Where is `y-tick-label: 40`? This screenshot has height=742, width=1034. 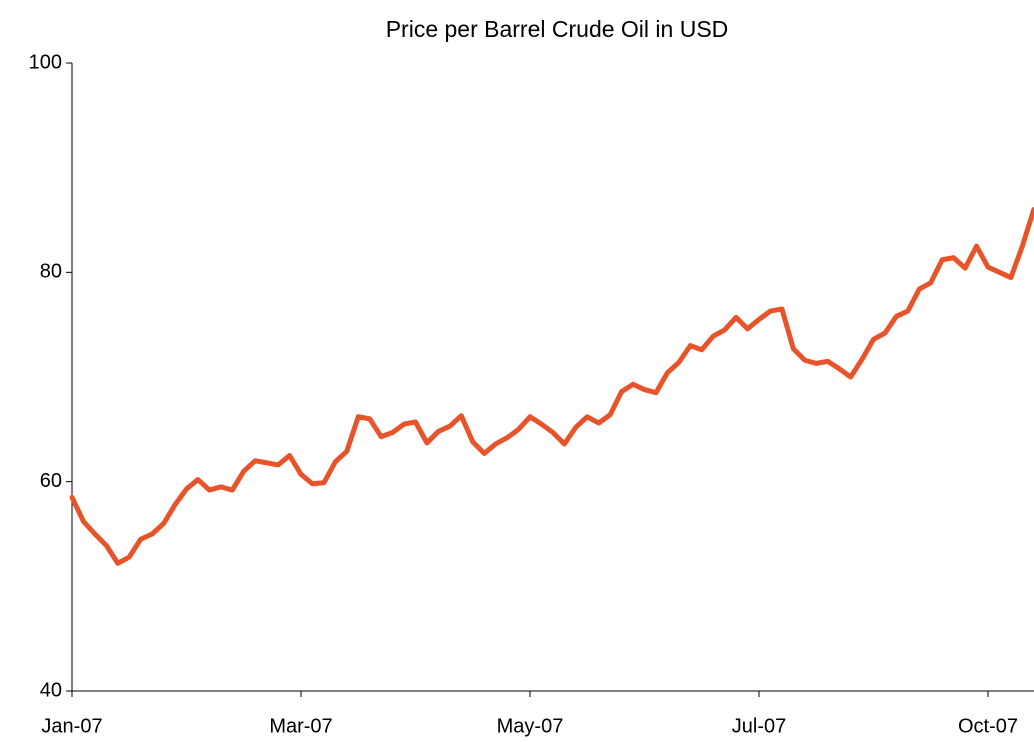 y-tick-label: 40 is located at coordinates (51, 690).